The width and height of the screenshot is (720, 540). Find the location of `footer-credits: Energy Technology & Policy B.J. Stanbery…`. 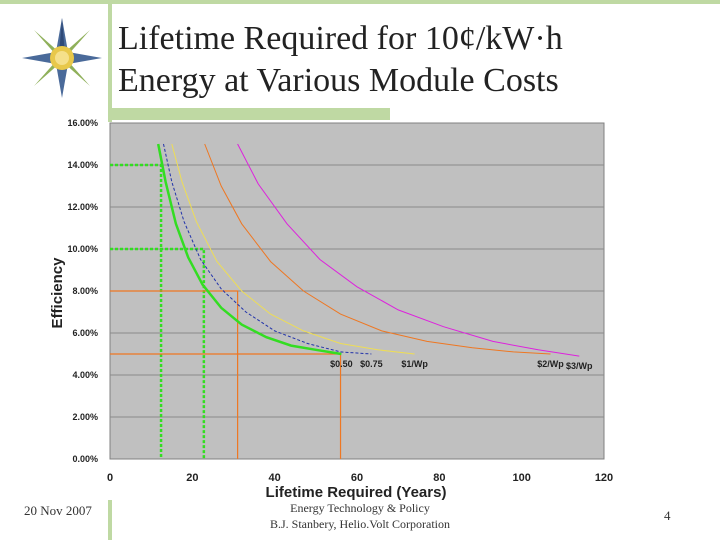

footer-credits: Energy Technology & Policy B.J. Stanbery… is located at coordinates (360, 516).